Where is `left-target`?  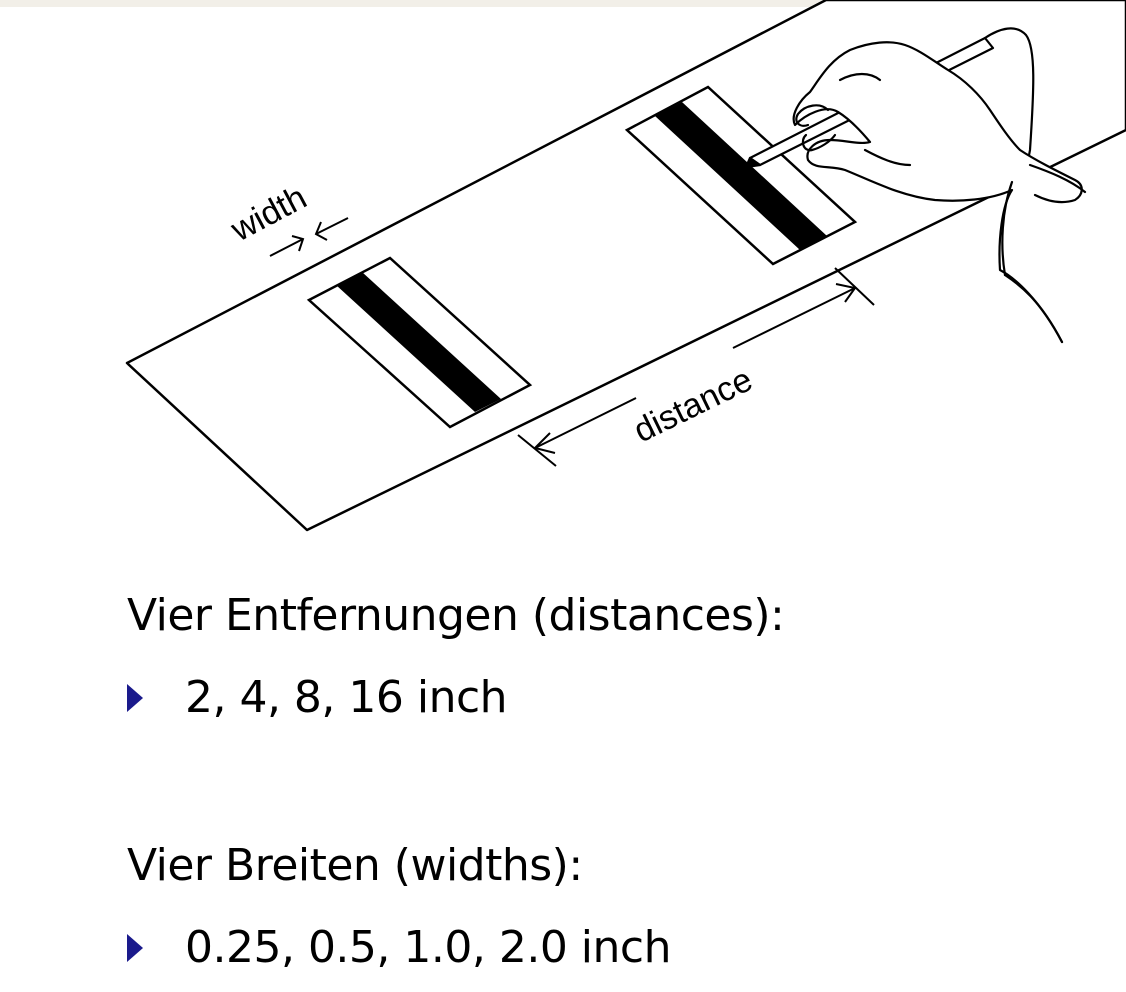 left-target is located at coordinates (419, 342).